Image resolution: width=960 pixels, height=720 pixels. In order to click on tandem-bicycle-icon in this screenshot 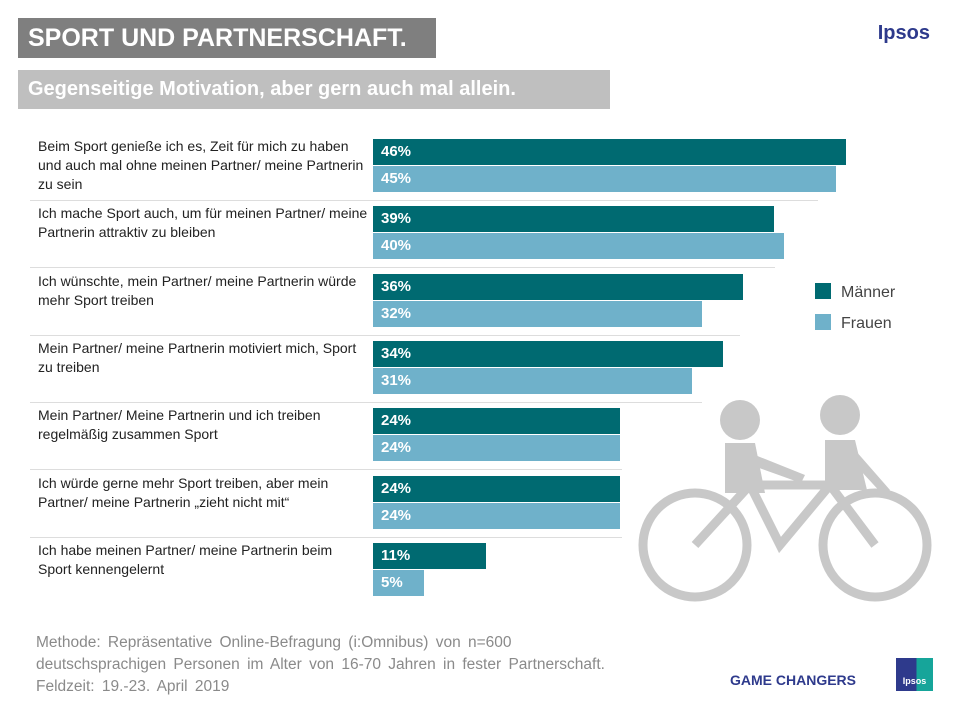, I will do `click(785, 498)`.